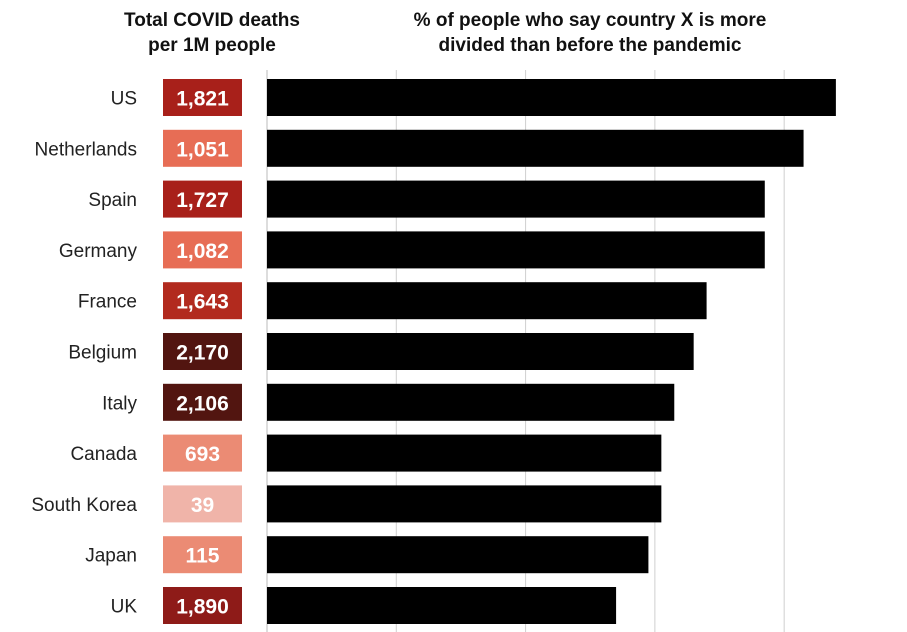 The width and height of the screenshot is (907, 632). What do you see at coordinates (119, 403) in the screenshot?
I see `country-label: Italy` at bounding box center [119, 403].